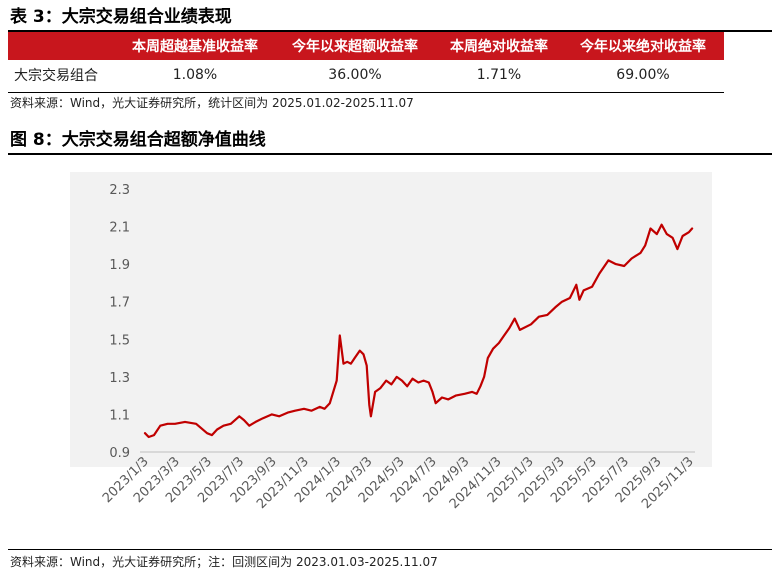 This screenshot has width=777, height=578. What do you see at coordinates (119, 340) in the screenshot?
I see `y-tick-label: 1.5` at bounding box center [119, 340].